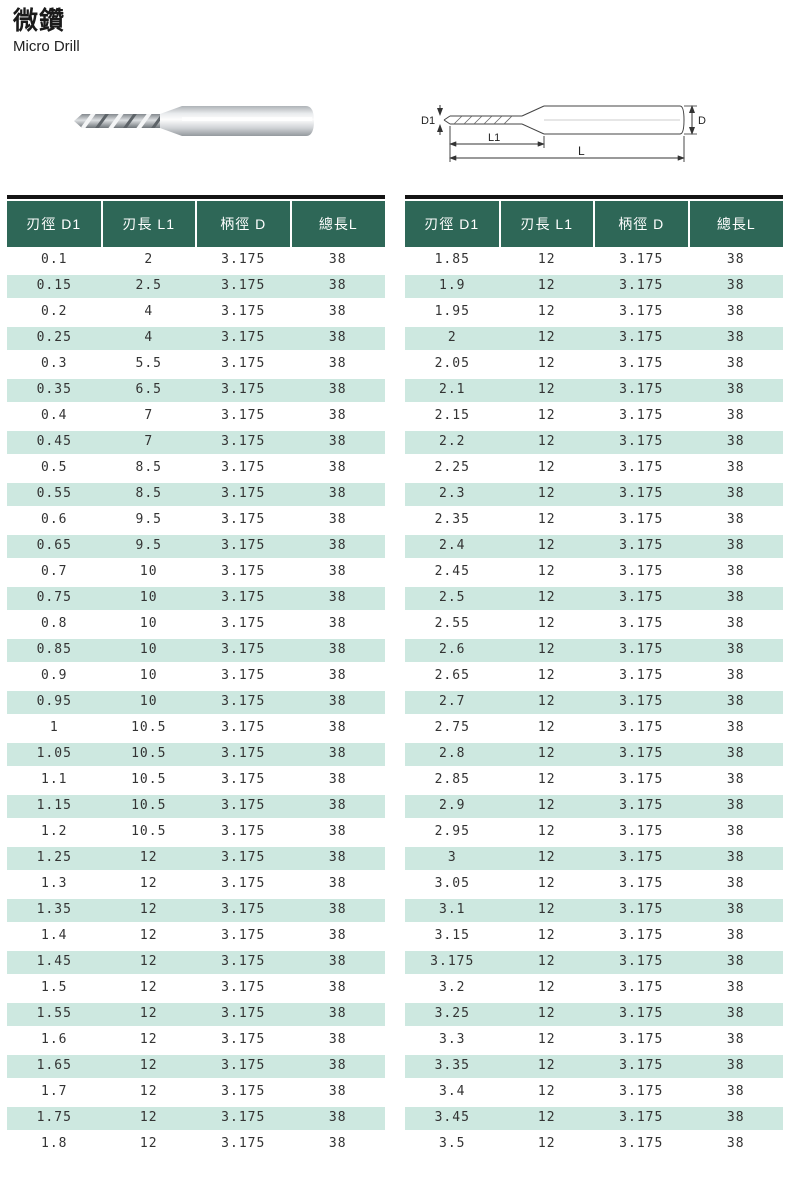 Image resolution: width=790 pixels, height=1192 pixels. I want to click on table-row: 0.9 10 3.175 38, so click(196, 676).